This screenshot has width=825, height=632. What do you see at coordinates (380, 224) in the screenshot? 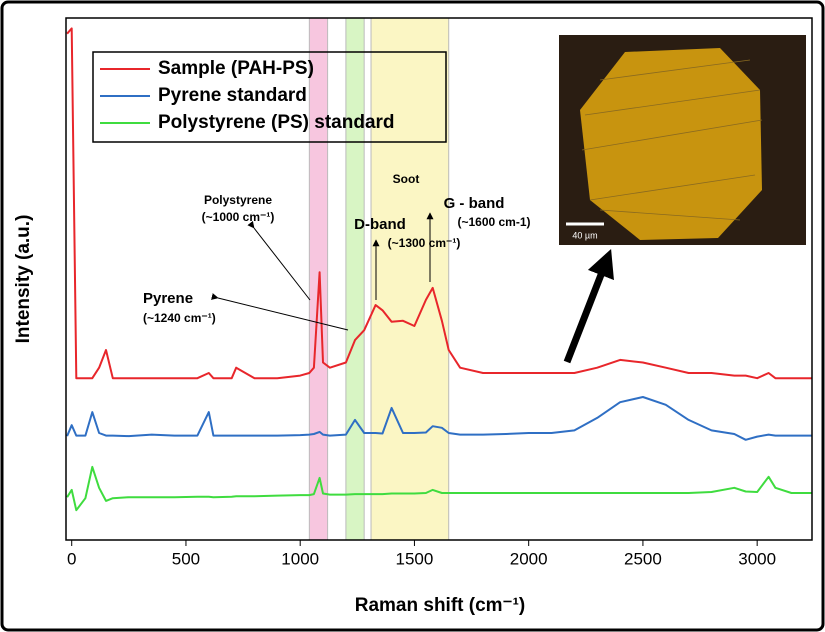
I see `annotation: D-band` at bounding box center [380, 224].